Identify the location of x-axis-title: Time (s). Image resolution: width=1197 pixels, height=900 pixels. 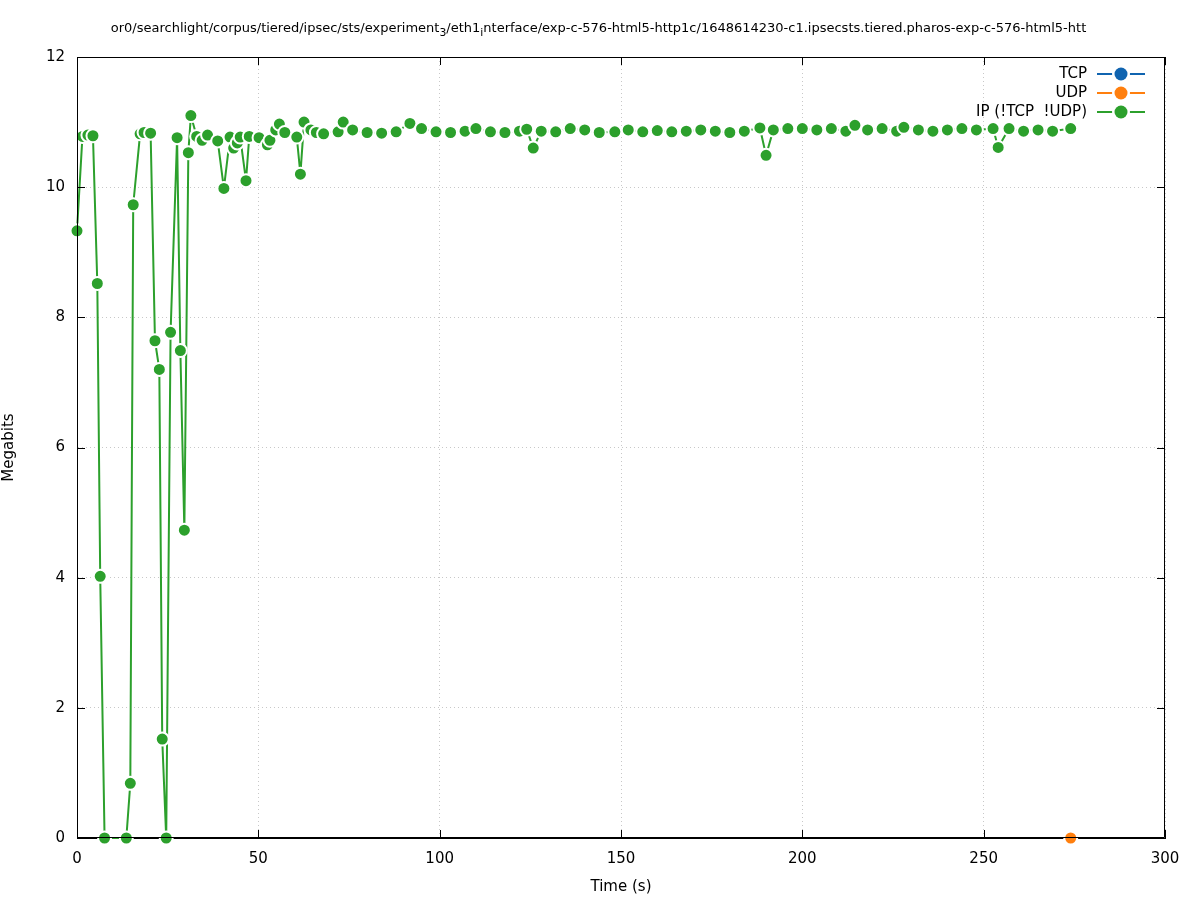
(620, 885).